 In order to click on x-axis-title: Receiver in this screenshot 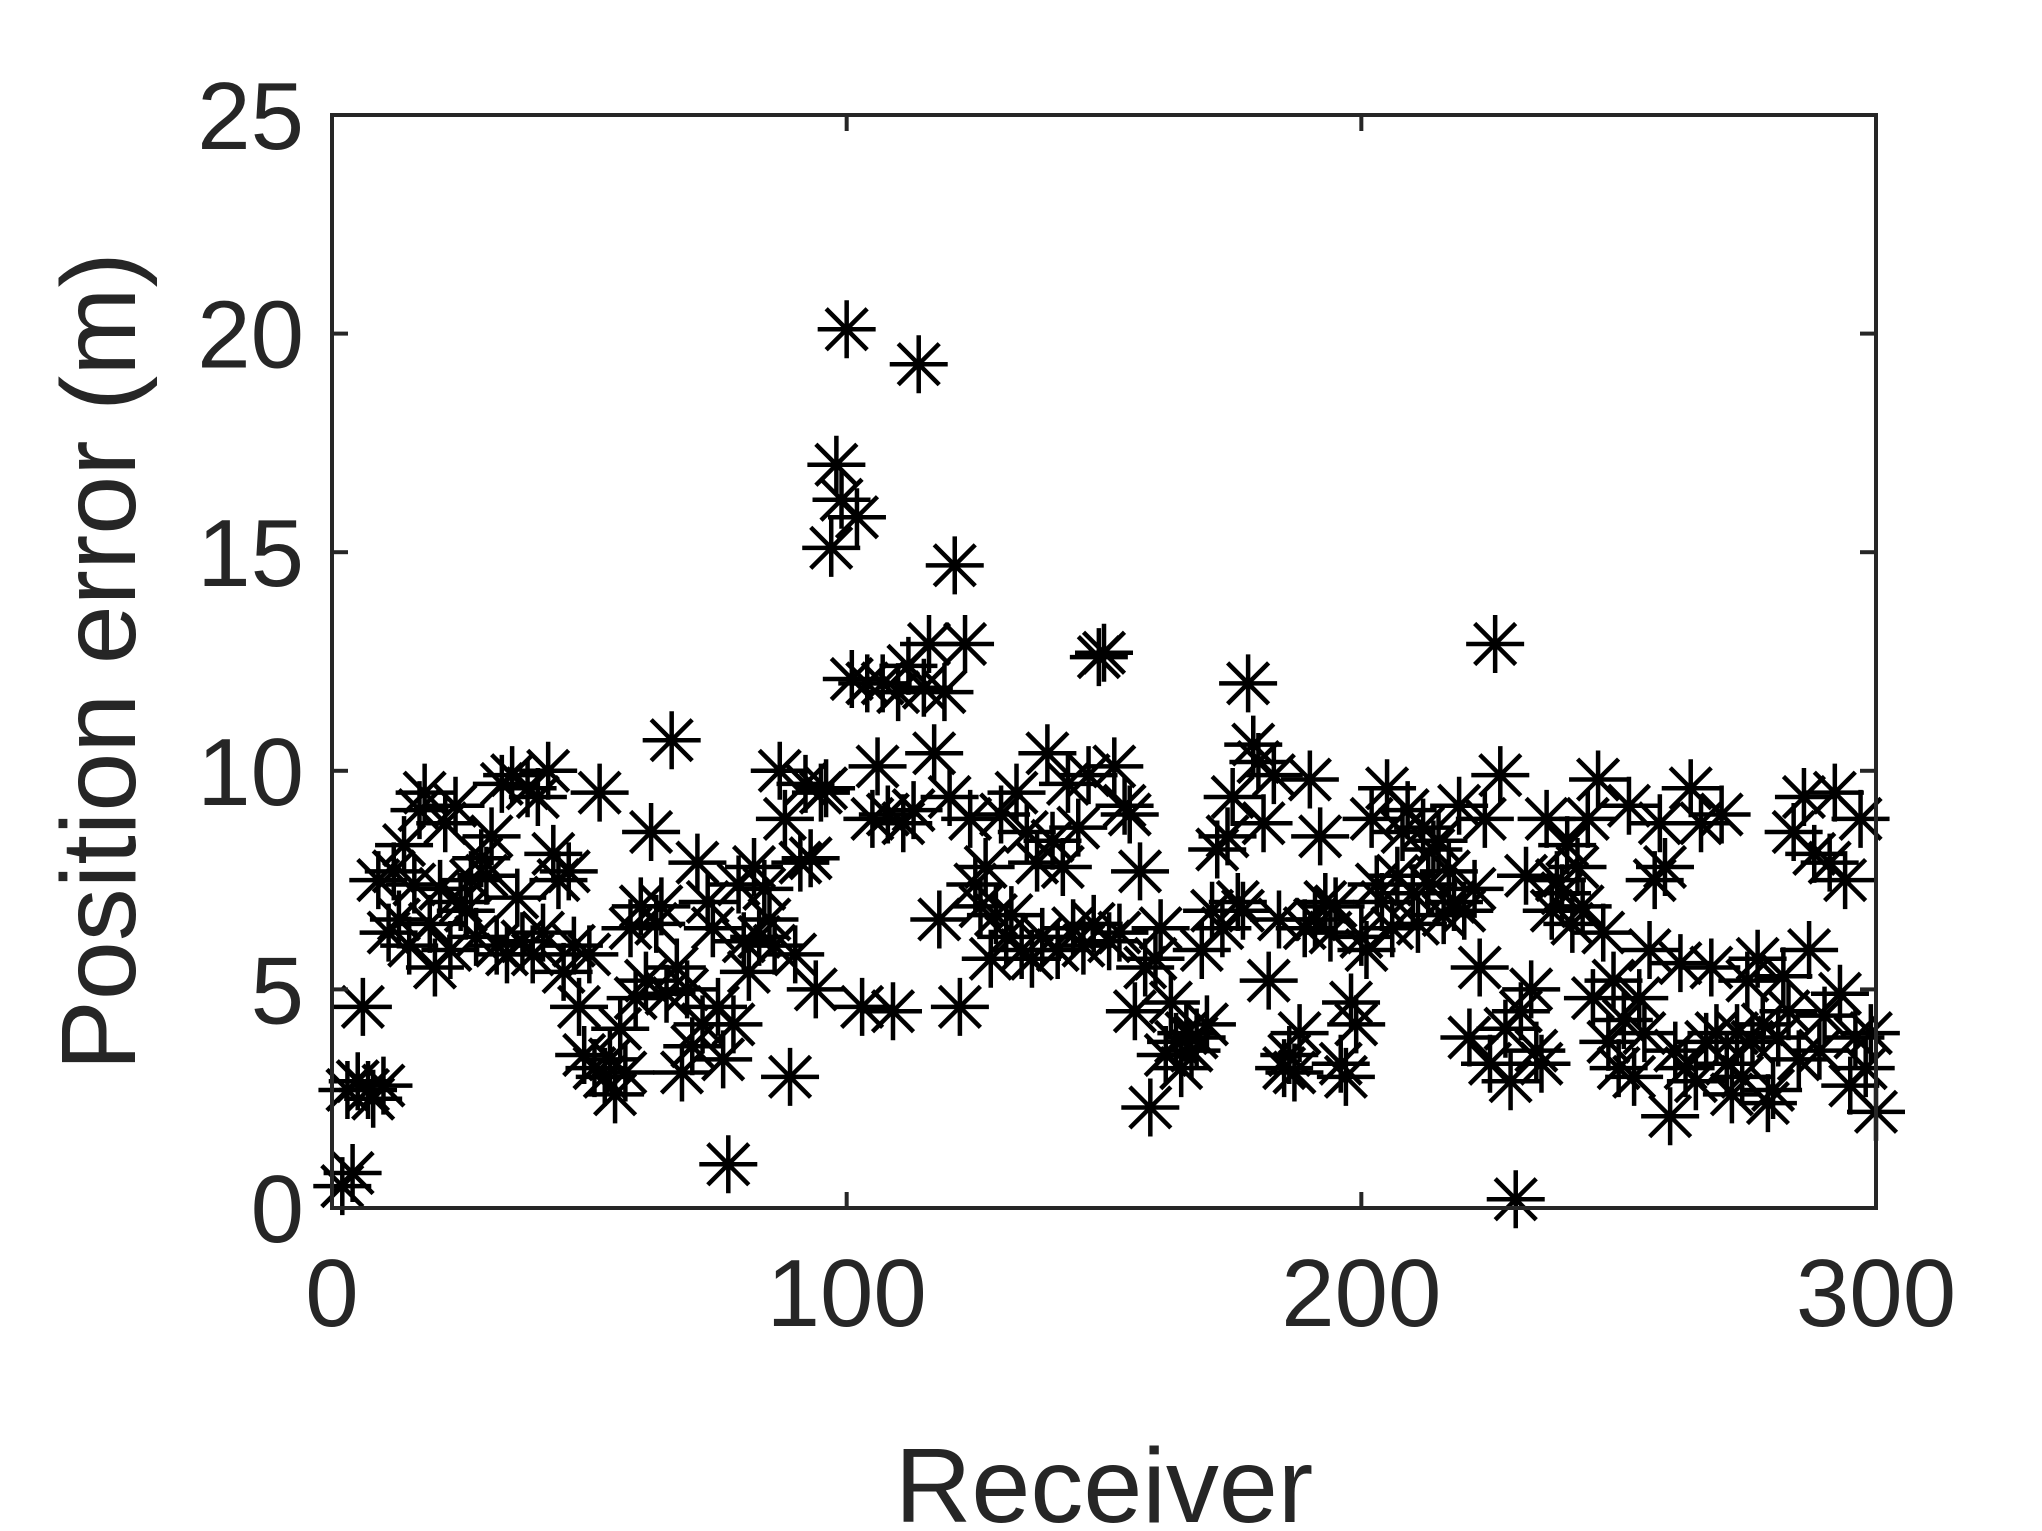, I will do `click(1104, 1479)`.